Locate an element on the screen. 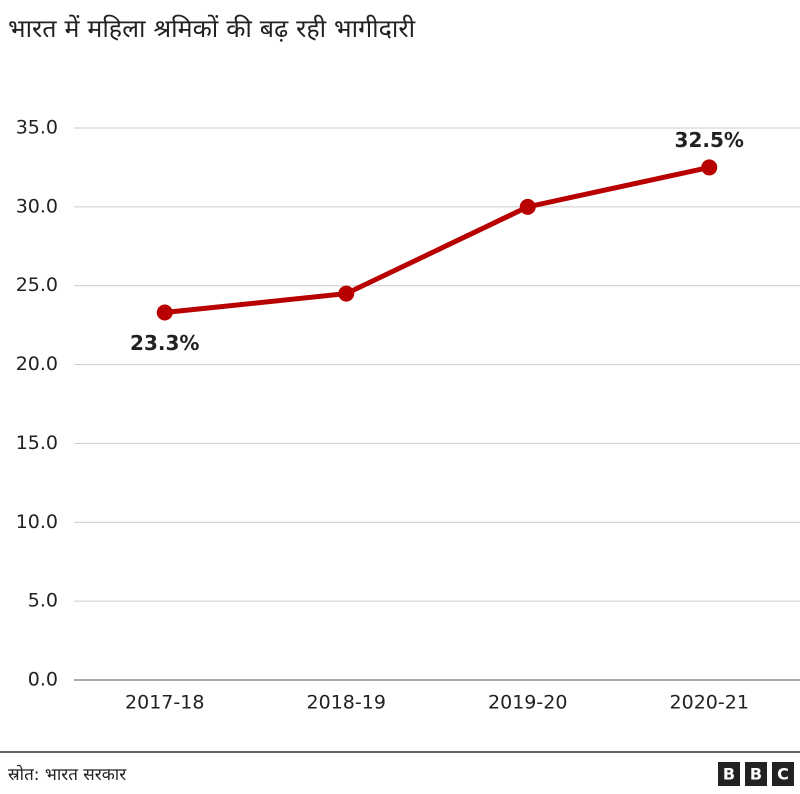 This screenshot has height=794, width=800. x-tick-label: 2017-18 is located at coordinates (164, 703).